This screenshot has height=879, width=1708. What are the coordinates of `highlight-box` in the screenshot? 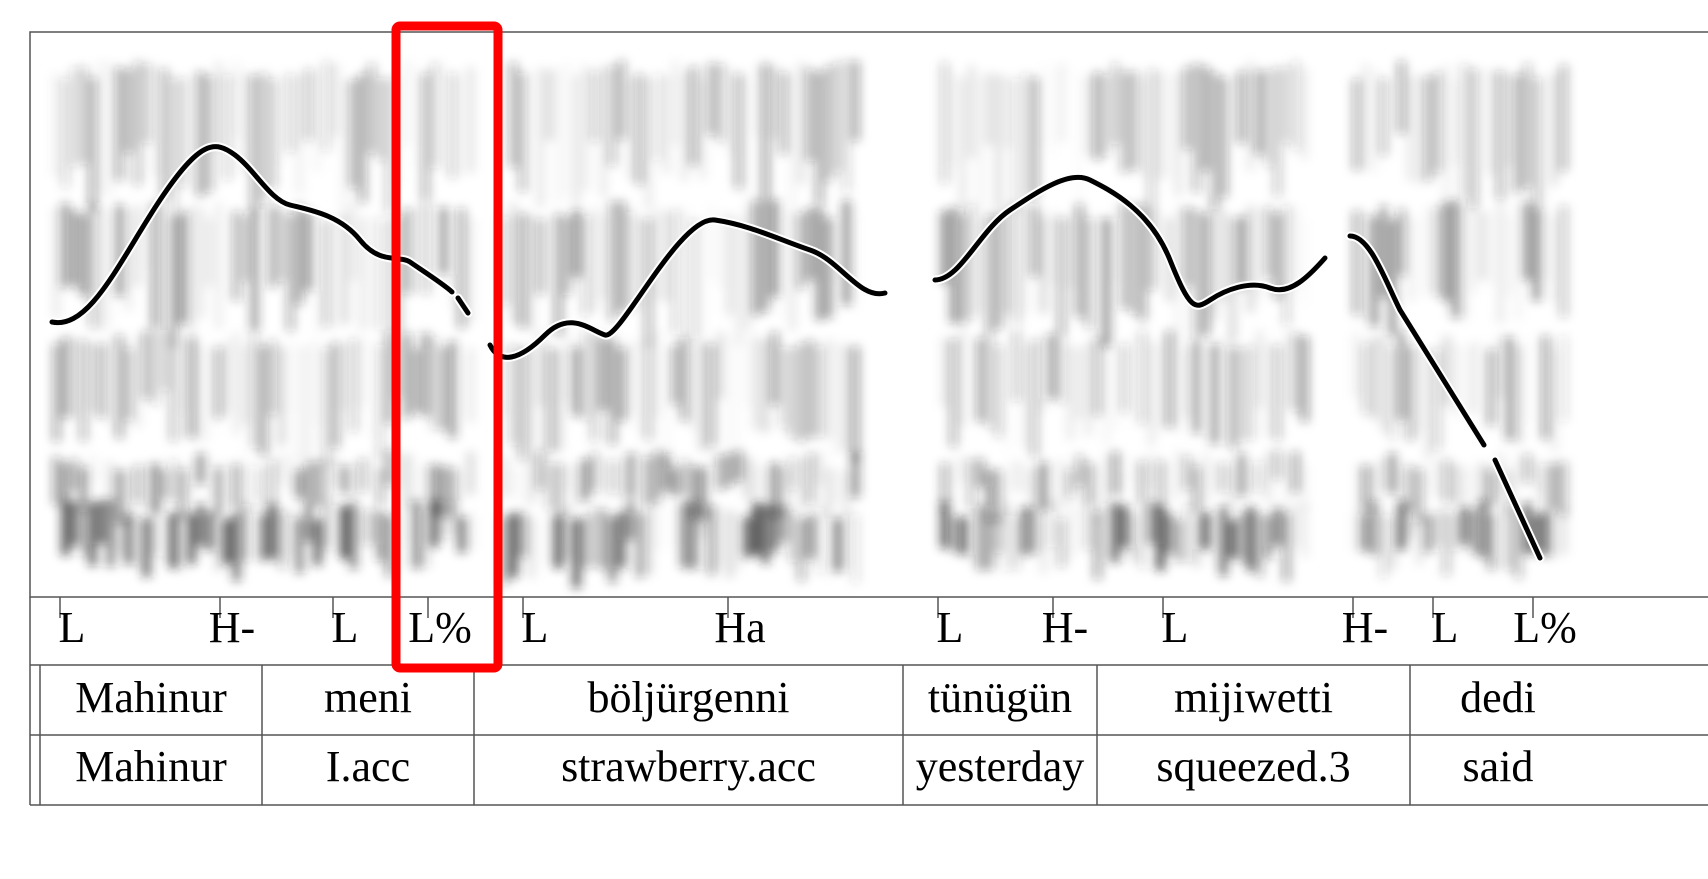 It's located at (447, 347).